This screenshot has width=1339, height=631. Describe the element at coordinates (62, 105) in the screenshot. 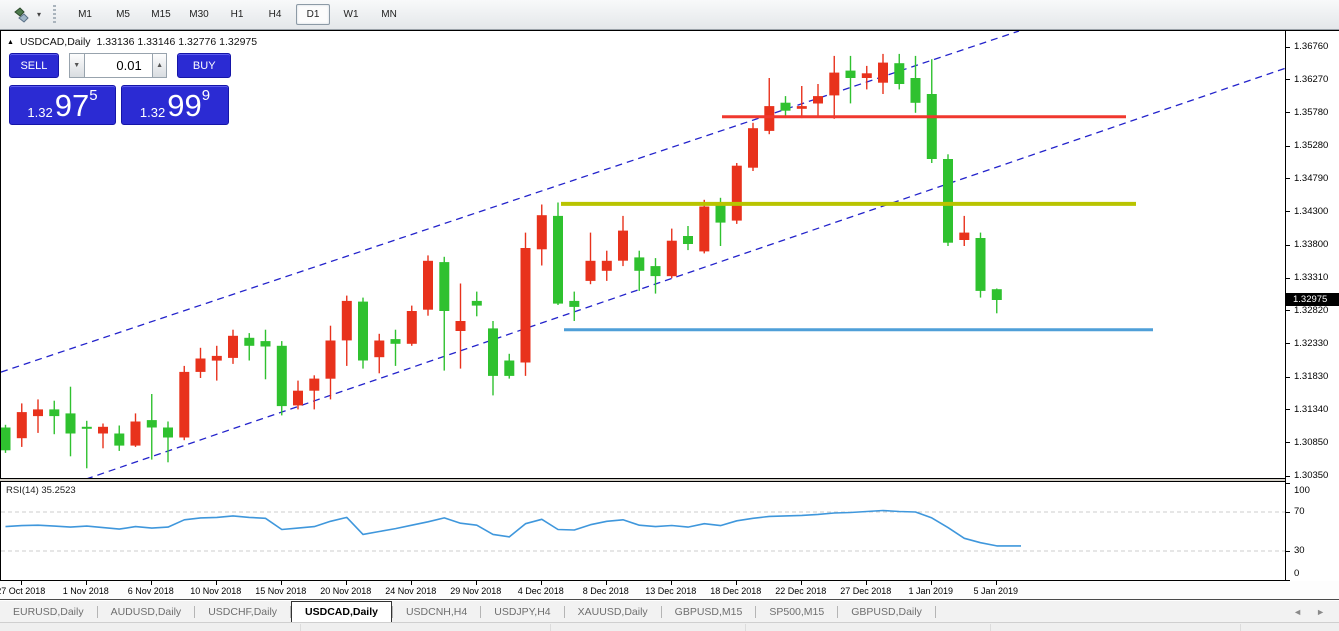

I see `sell-price-button: 1.32 97 5` at that location.